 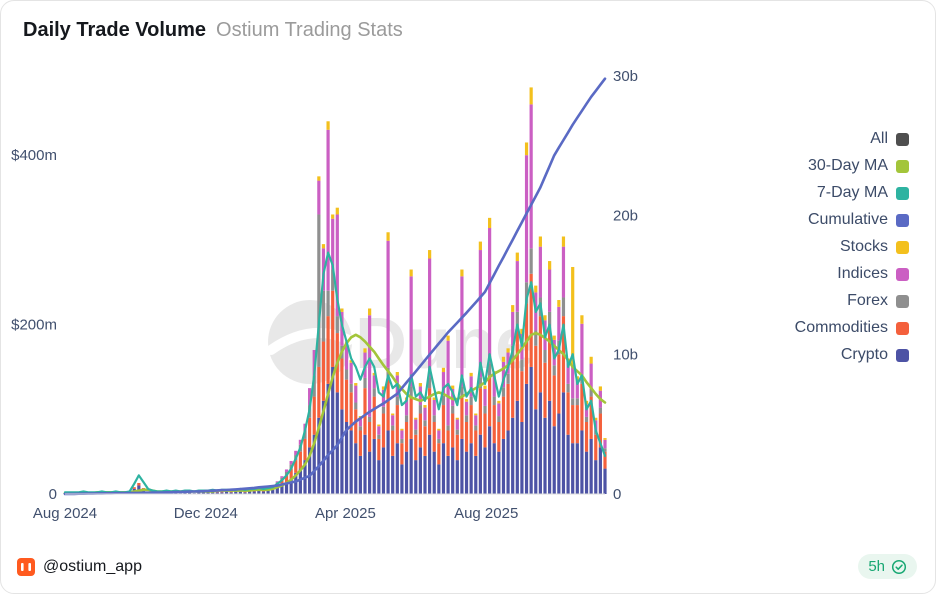 I want to click on legend-item-indices: Indices, so click(x=873, y=274).